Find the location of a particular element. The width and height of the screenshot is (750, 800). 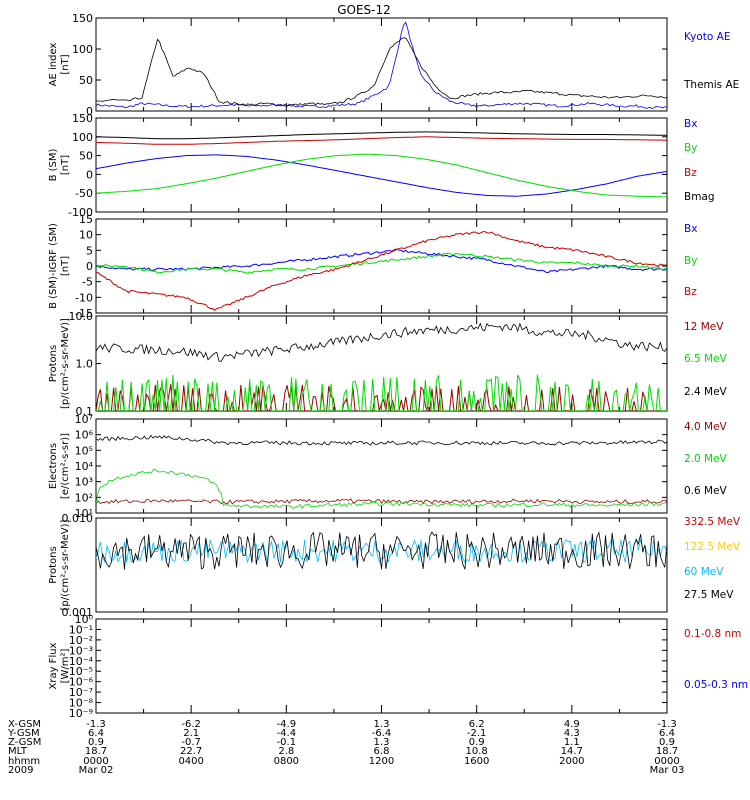

ephemeris-value: 6.8 is located at coordinates (382, 751).